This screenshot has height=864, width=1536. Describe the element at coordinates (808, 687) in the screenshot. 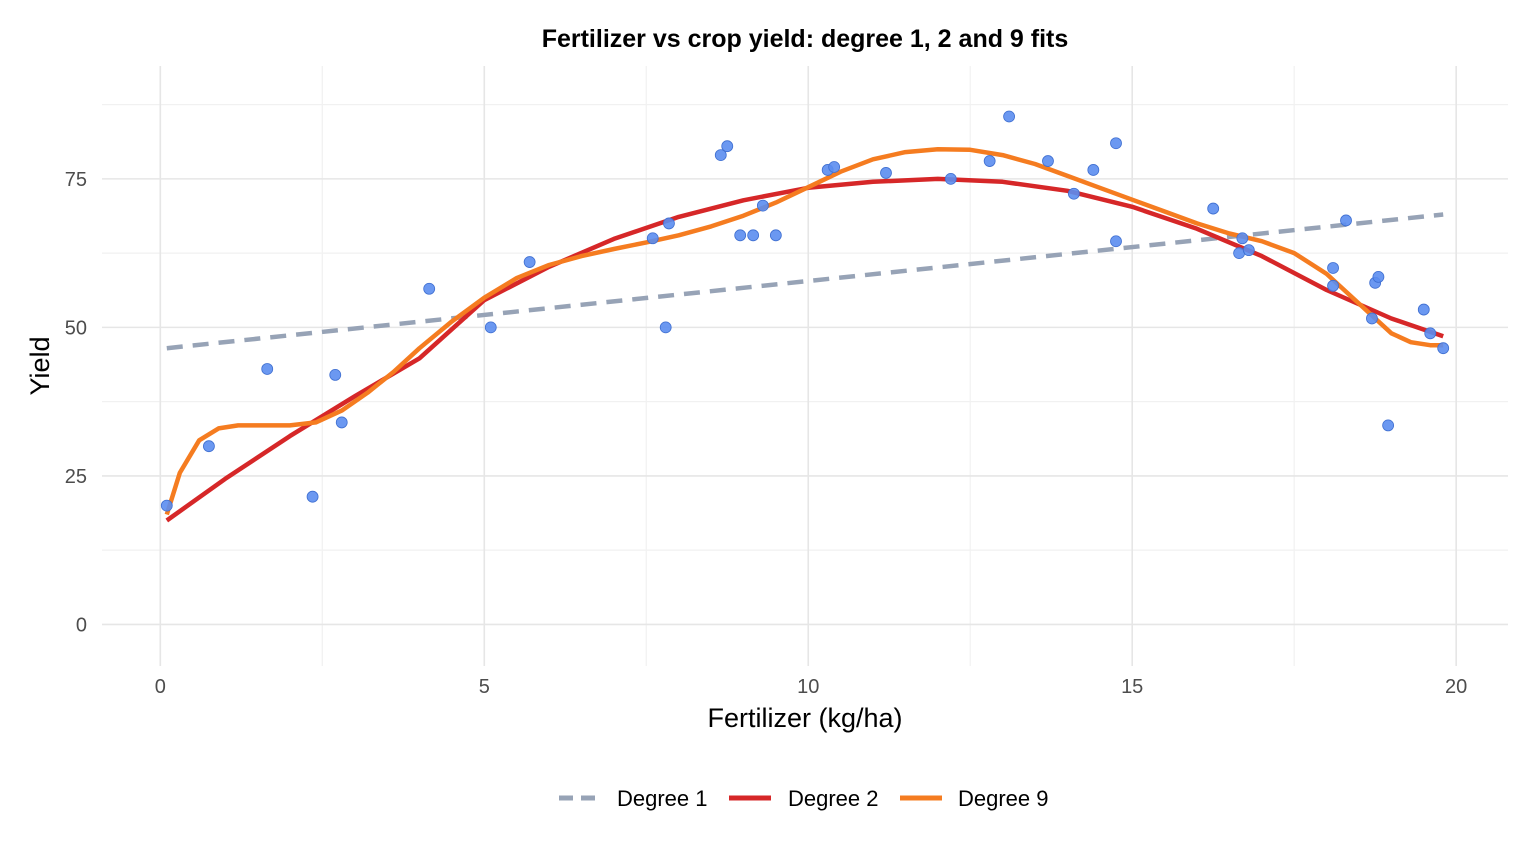

I see `x-tick-label: 10` at that location.